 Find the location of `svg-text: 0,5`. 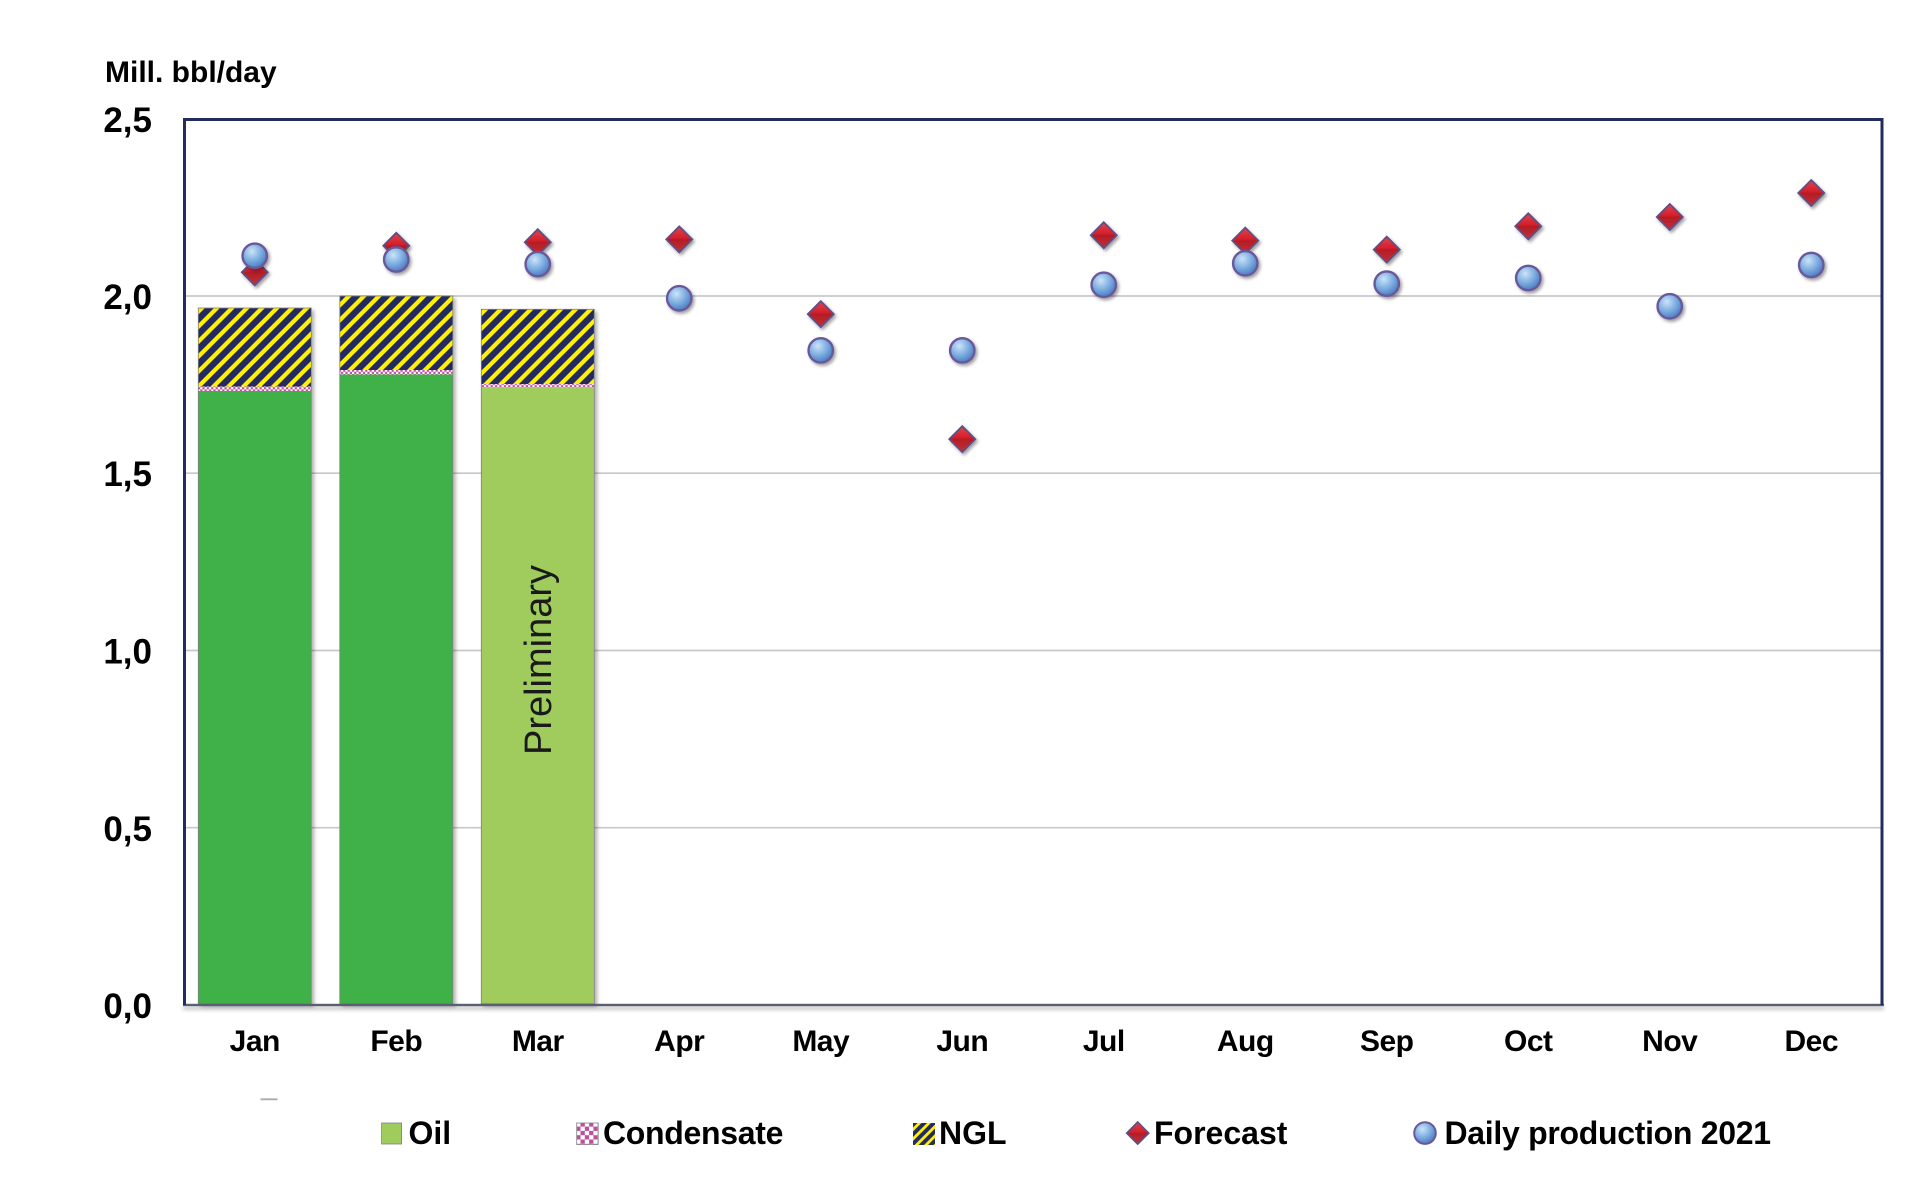

svg-text: 0,5 is located at coordinates (127, 829).